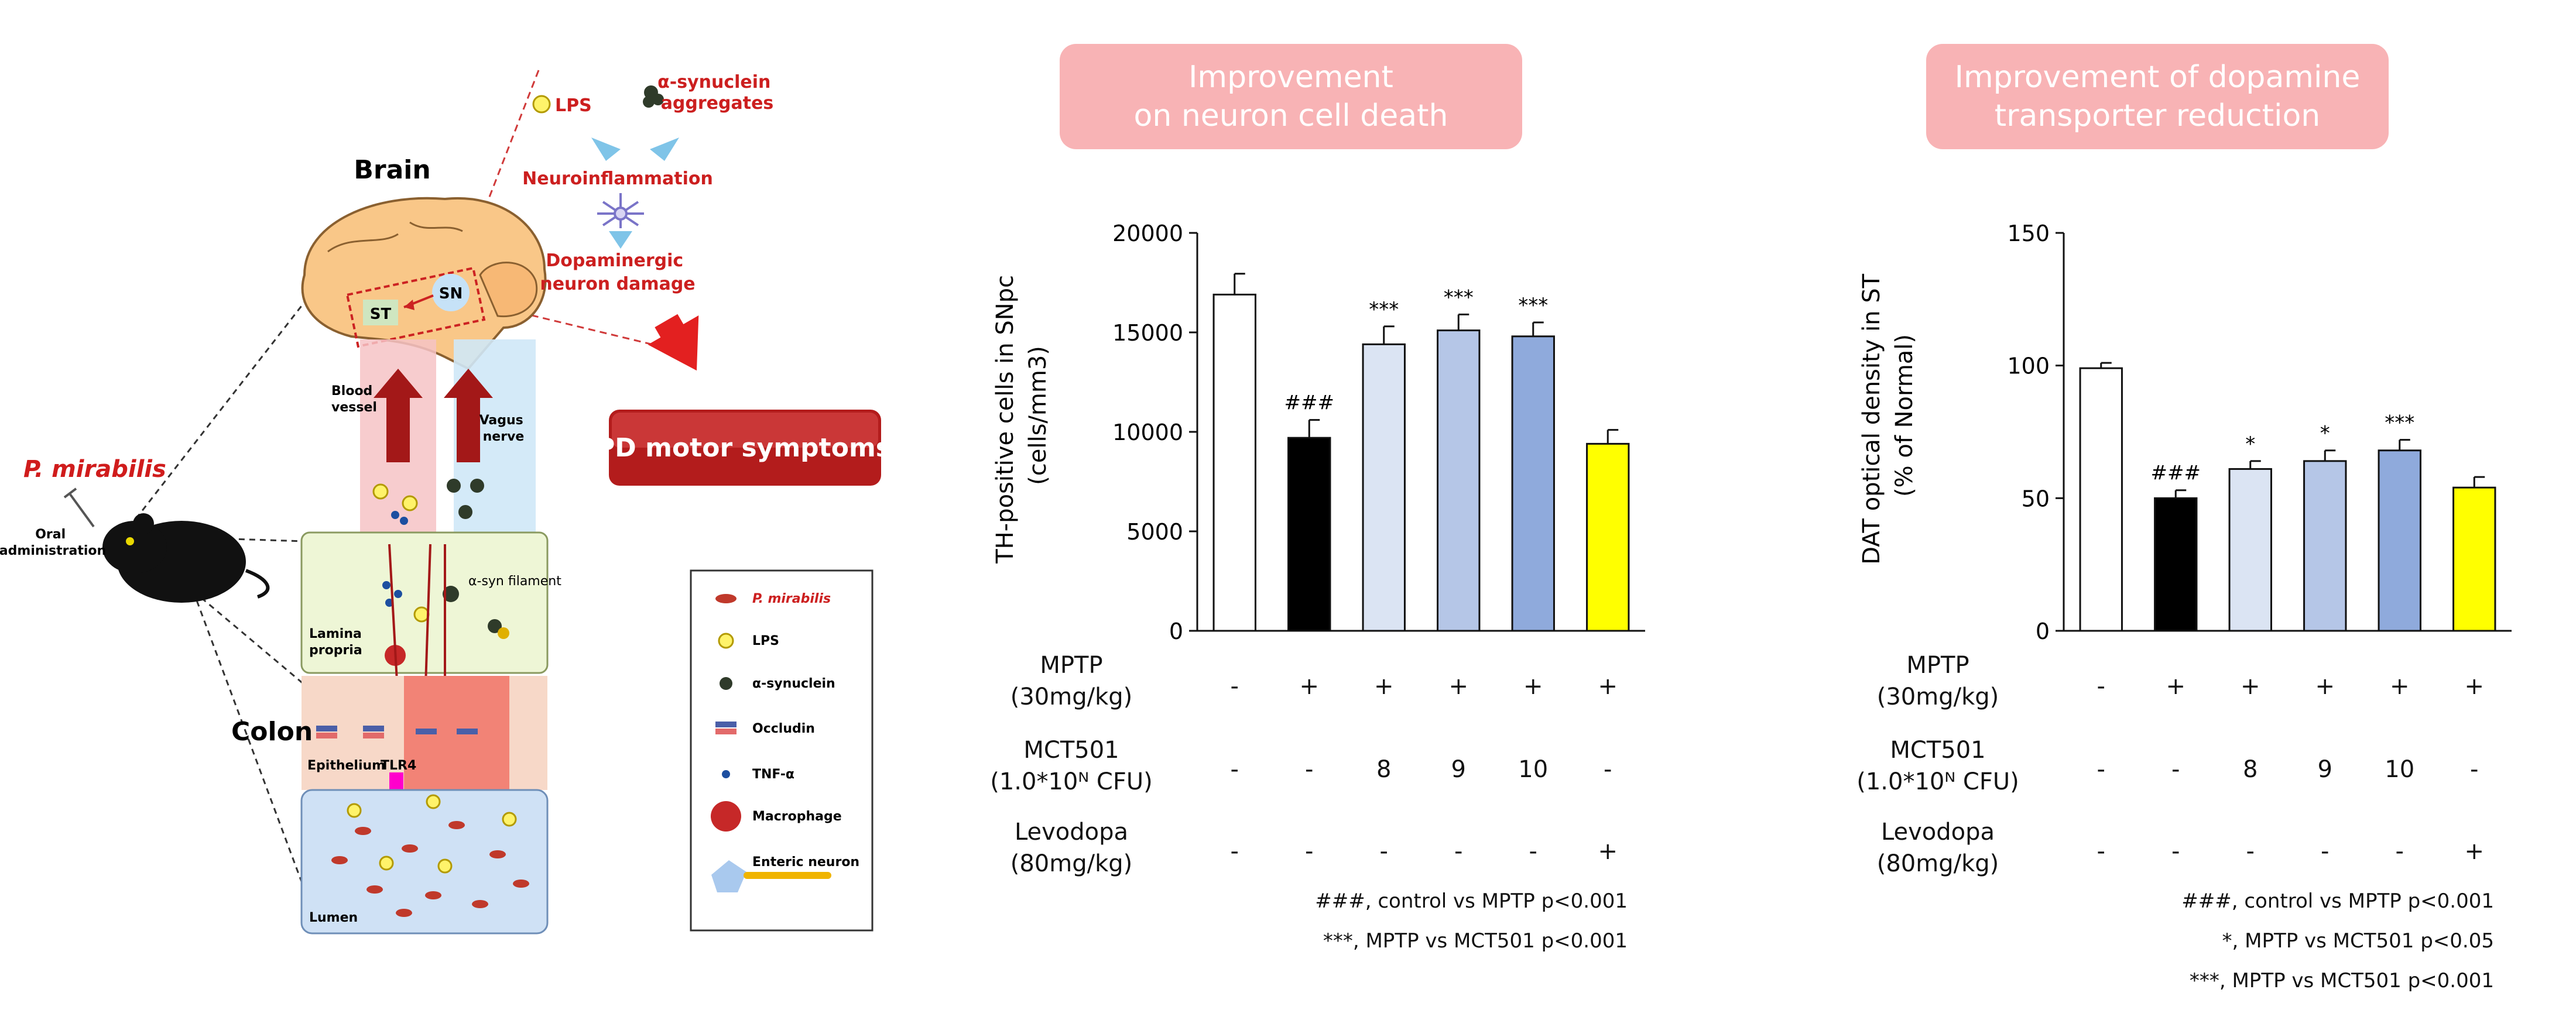 This screenshot has height=1034, width=2576. I want to click on tnf-icon, so click(726, 774).